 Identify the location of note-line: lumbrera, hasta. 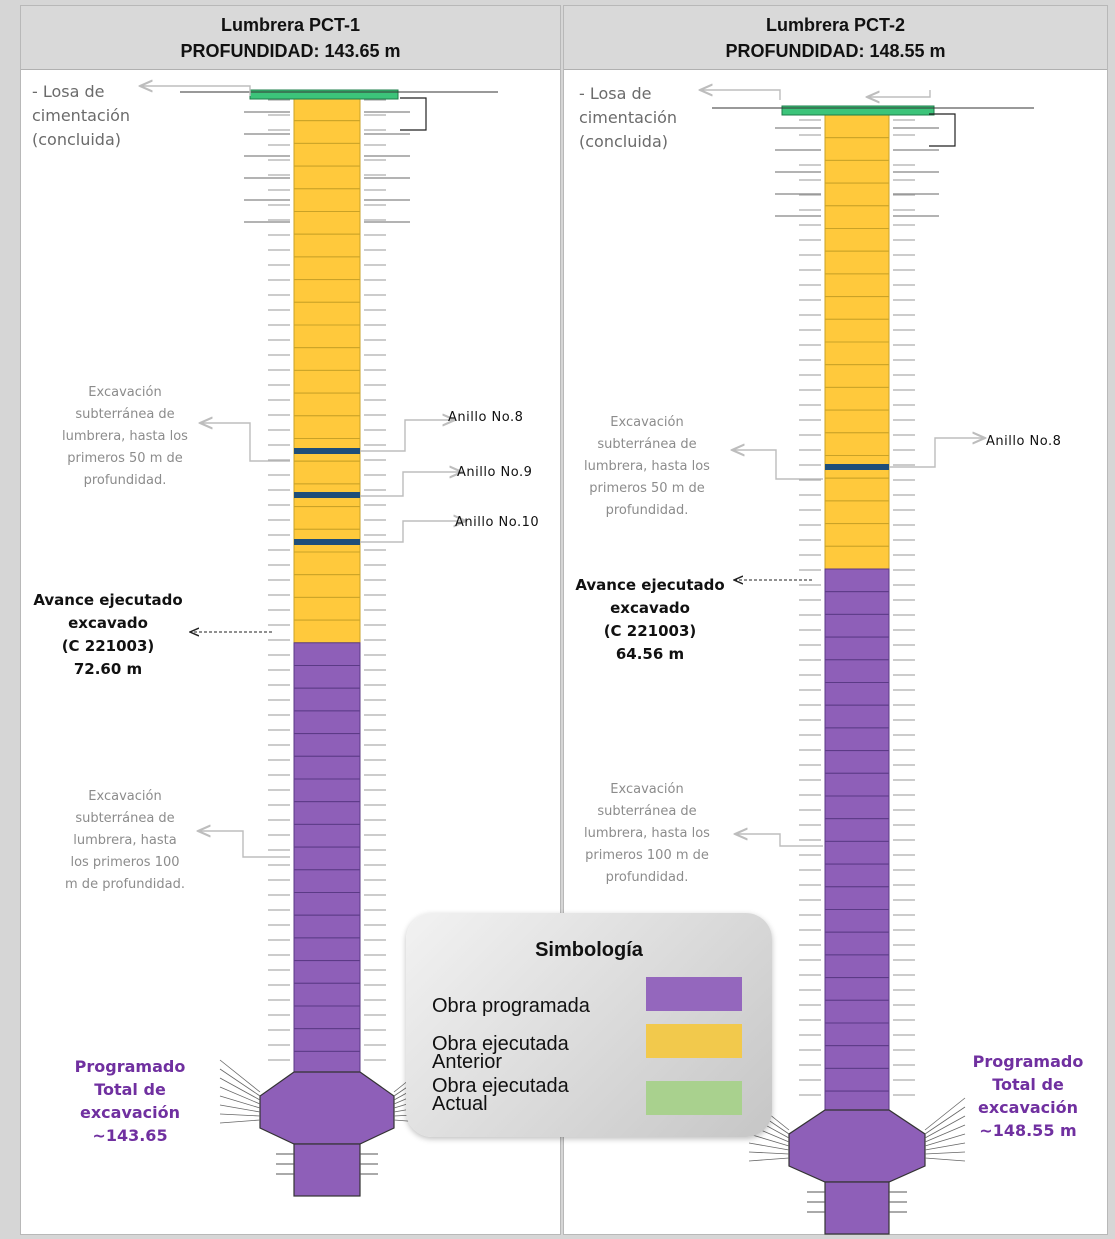
(125, 840).